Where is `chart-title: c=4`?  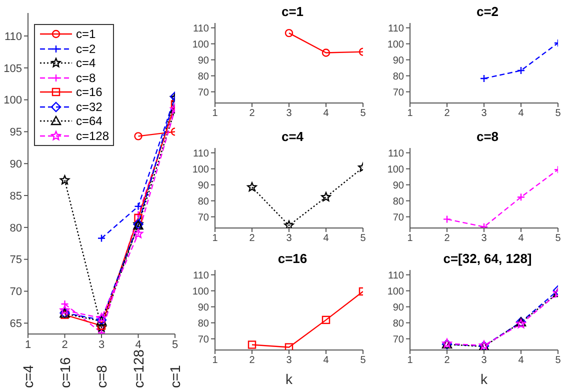 chart-title: c=4 is located at coordinates (292, 137).